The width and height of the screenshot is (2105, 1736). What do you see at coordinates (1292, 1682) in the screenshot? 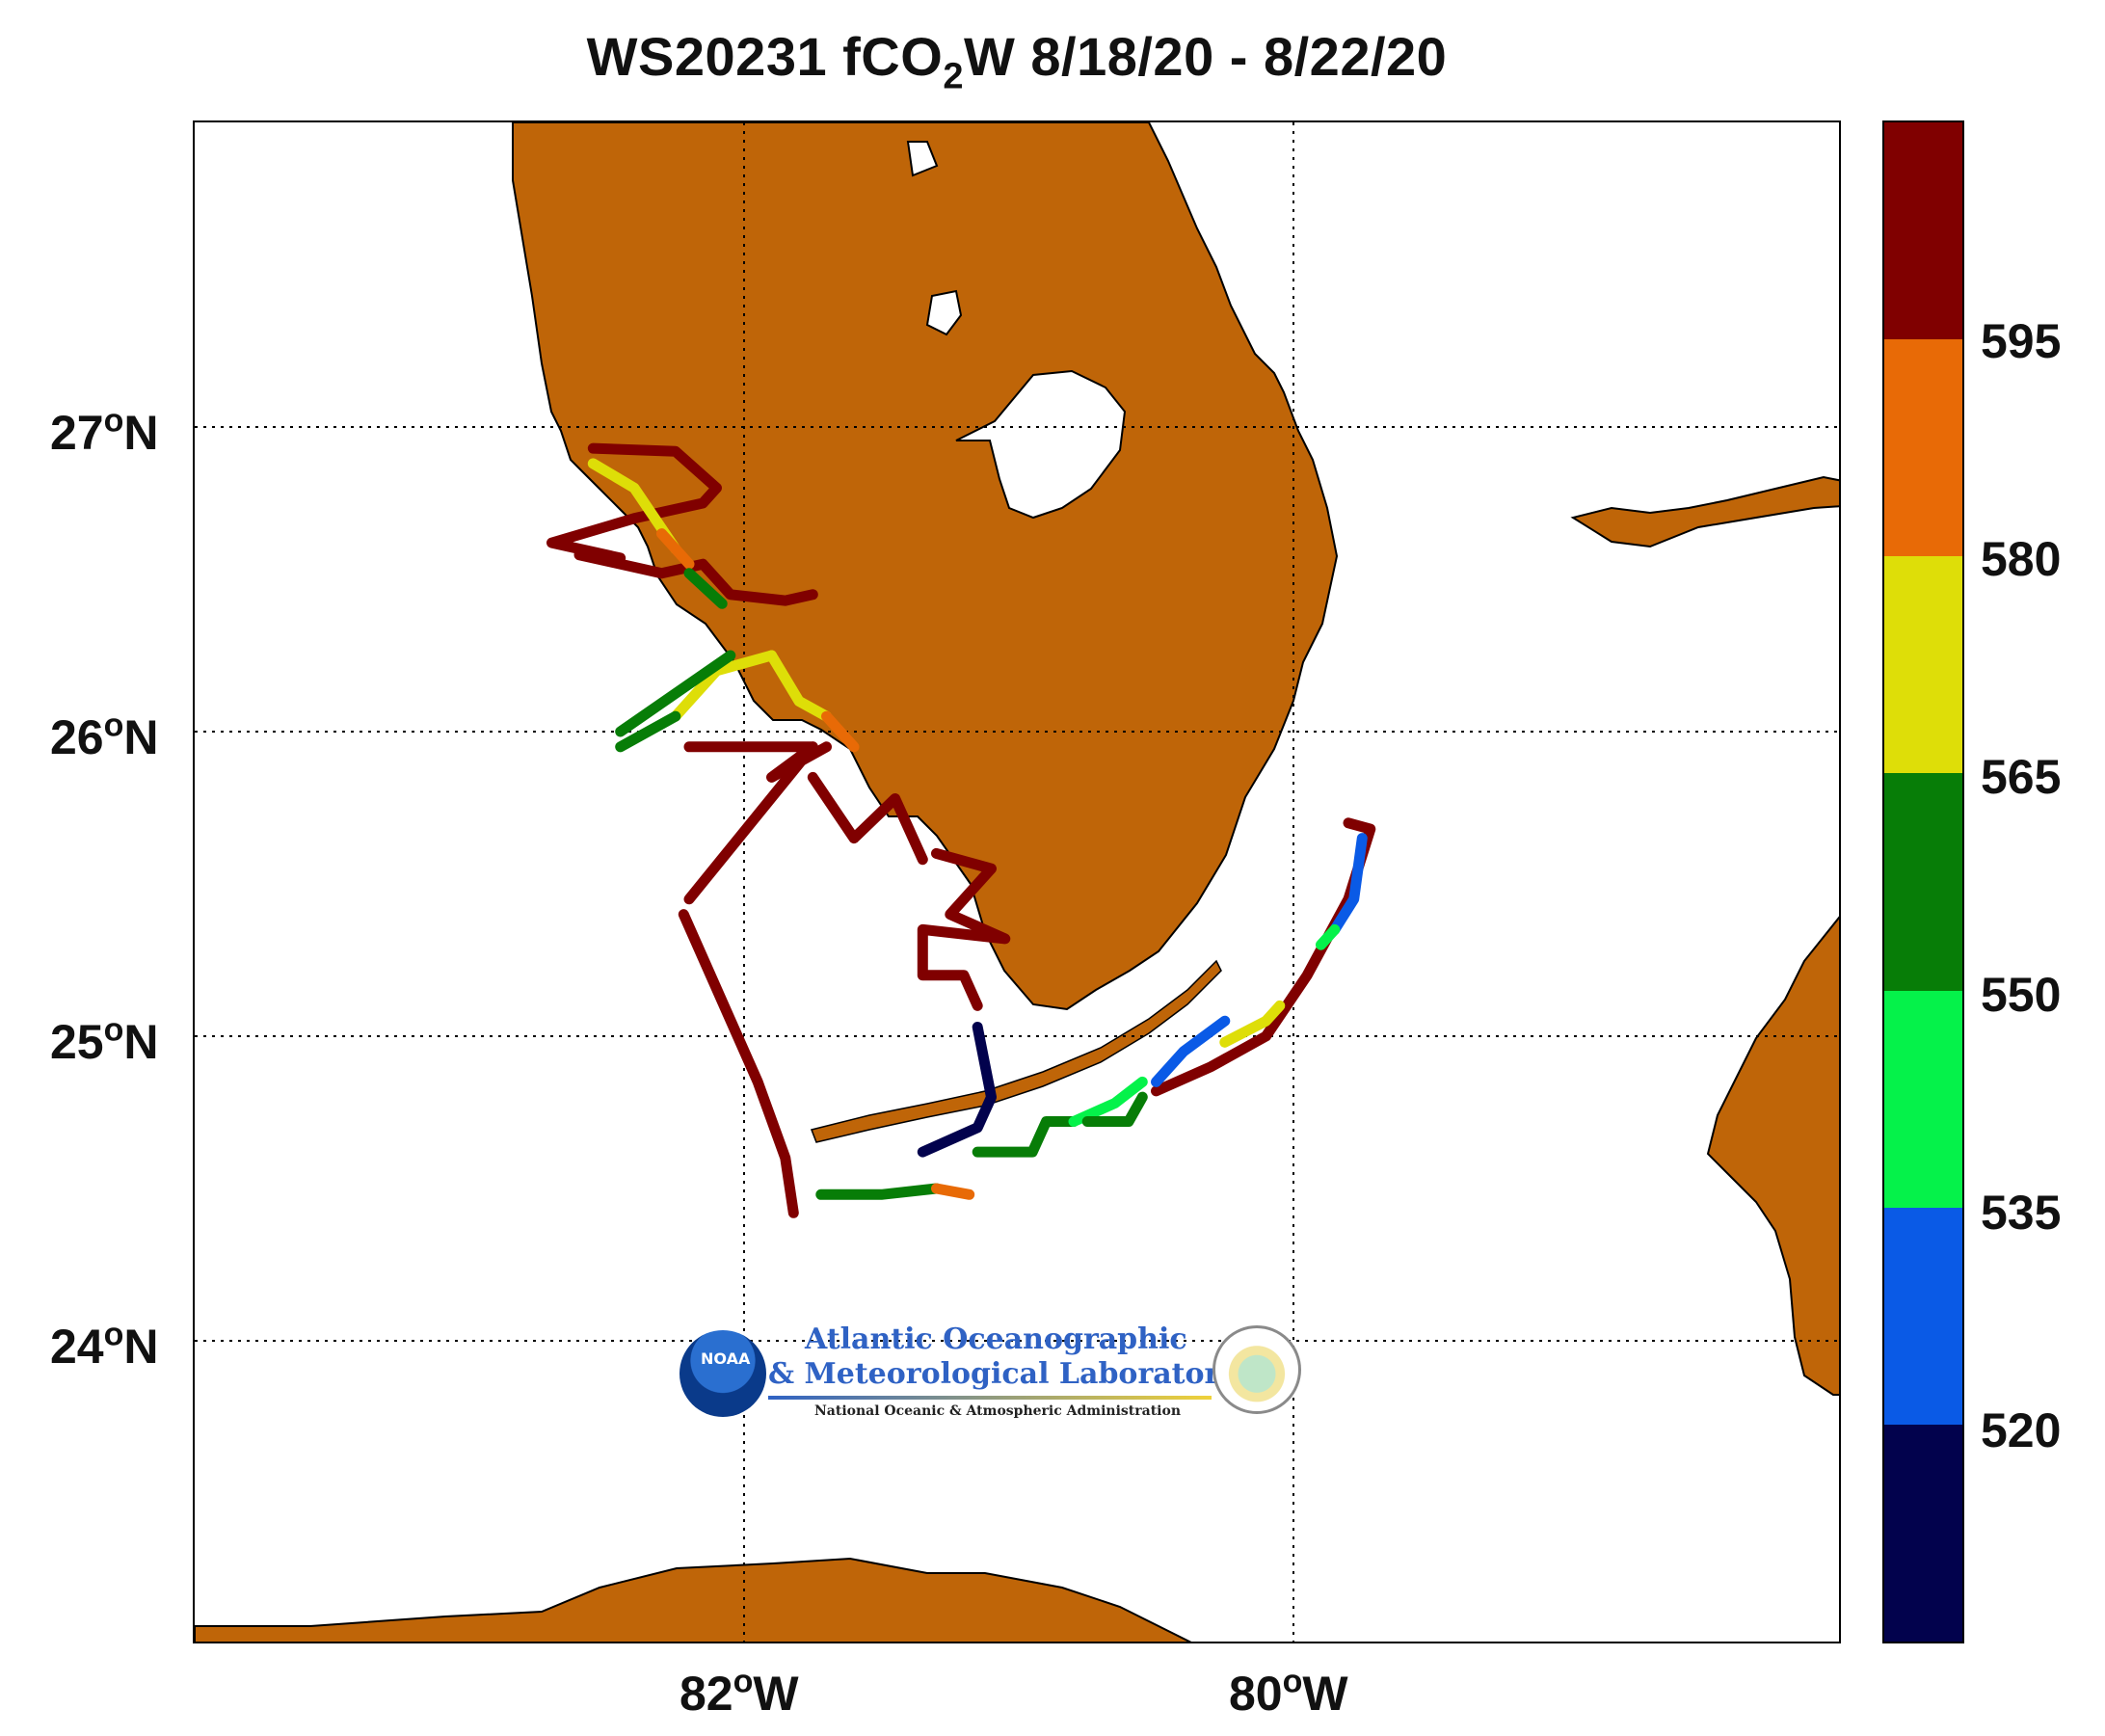
I see `lon-sup-80: o` at bounding box center [1292, 1682].